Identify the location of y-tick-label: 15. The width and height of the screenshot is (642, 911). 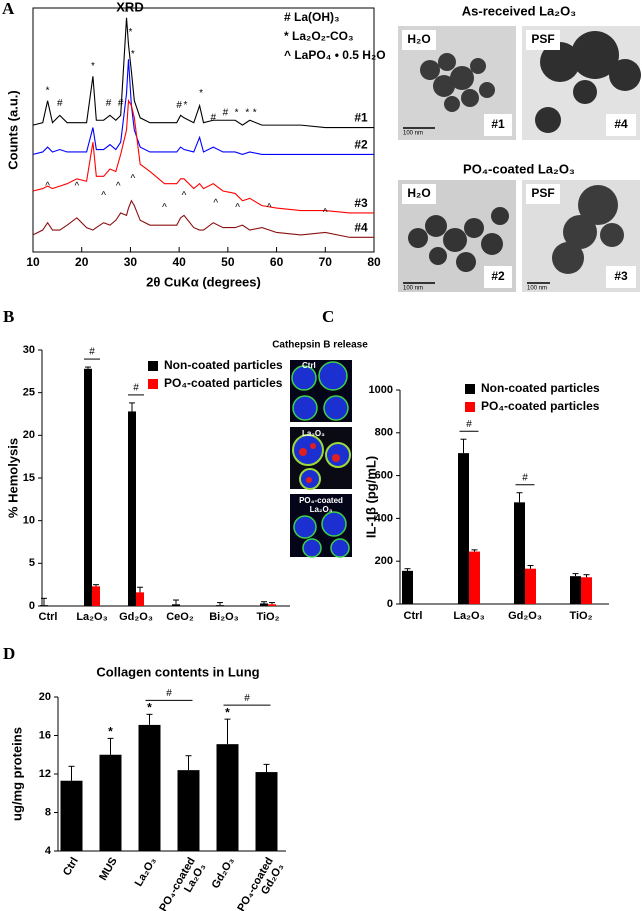
(29, 478).